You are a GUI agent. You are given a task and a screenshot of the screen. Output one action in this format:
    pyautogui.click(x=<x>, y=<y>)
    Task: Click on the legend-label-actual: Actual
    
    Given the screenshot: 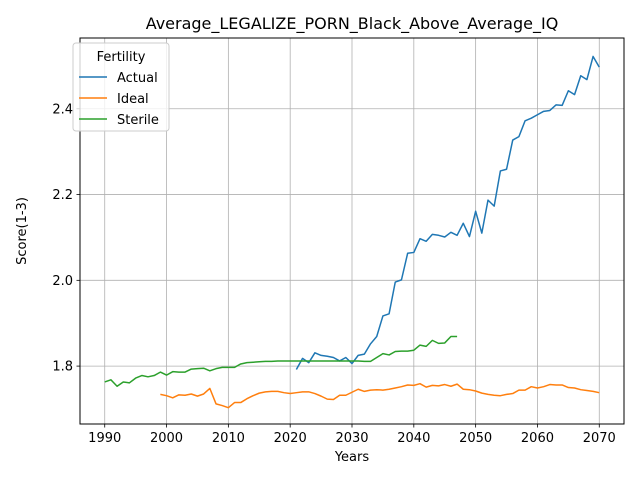 What is the action you would take?
    pyautogui.click(x=137, y=78)
    